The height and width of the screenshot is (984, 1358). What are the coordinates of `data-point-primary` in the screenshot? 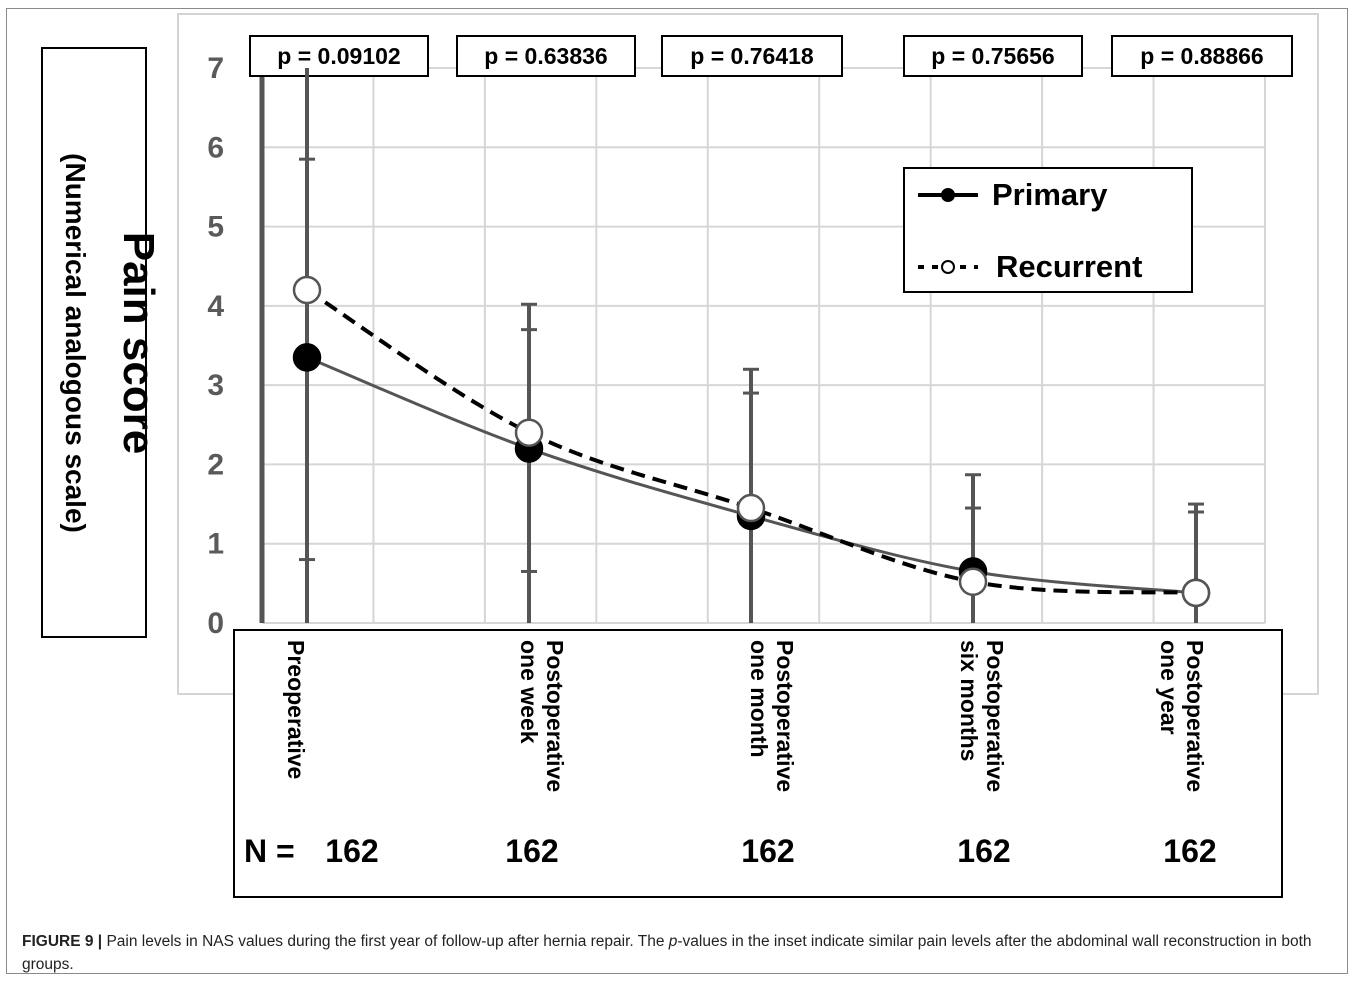 It's located at (307, 357).